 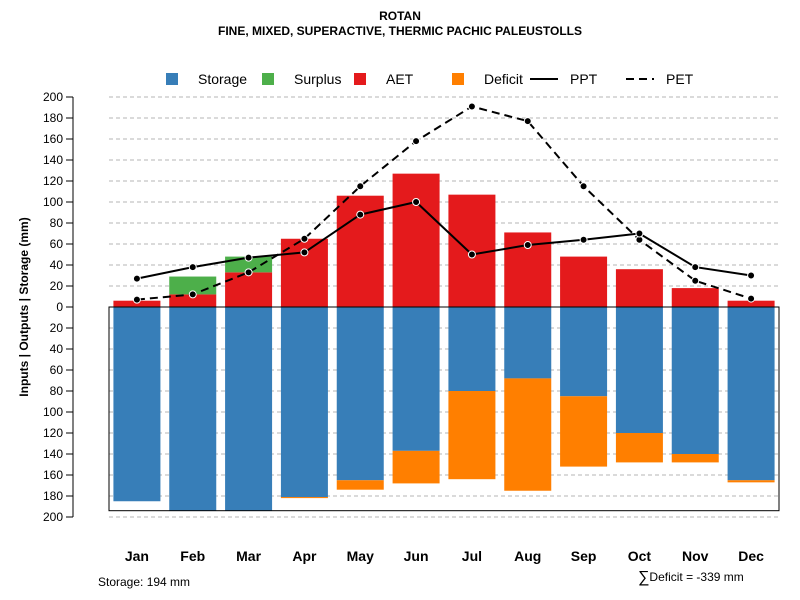 What do you see at coordinates (639, 288) in the screenshot?
I see `aet-bar-oct` at bounding box center [639, 288].